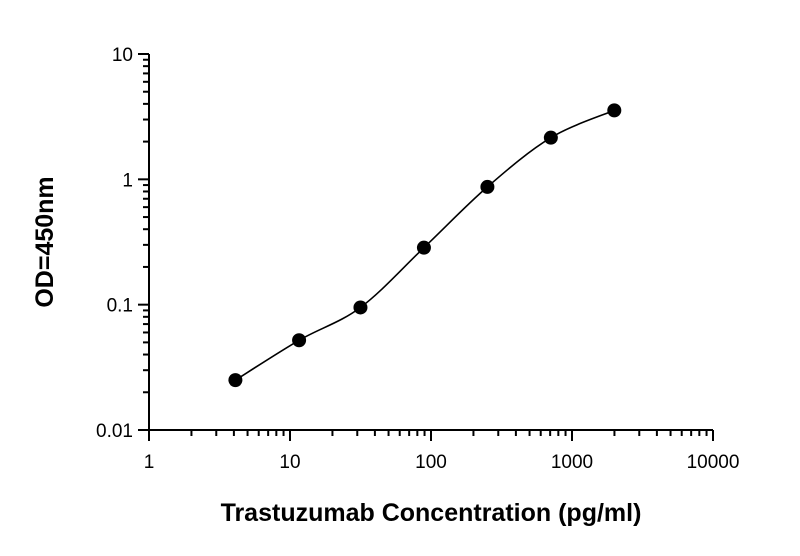 The width and height of the screenshot is (800, 556). What do you see at coordinates (431, 462) in the screenshot?
I see `x-tick-label: 100` at bounding box center [431, 462].